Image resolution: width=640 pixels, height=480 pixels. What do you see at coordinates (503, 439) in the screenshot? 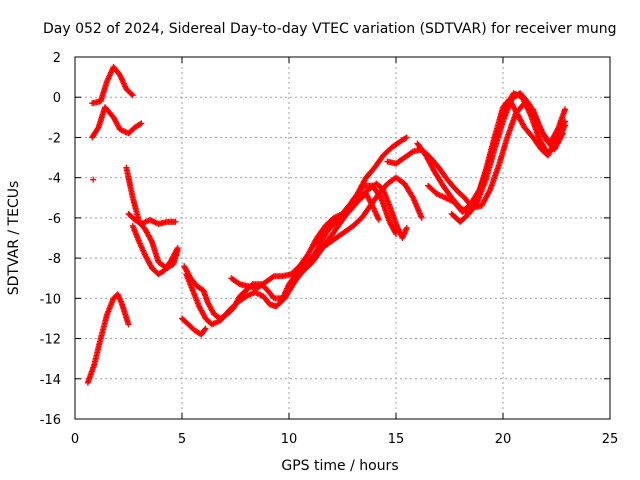
I see `x-tick-label: 20` at bounding box center [503, 439].